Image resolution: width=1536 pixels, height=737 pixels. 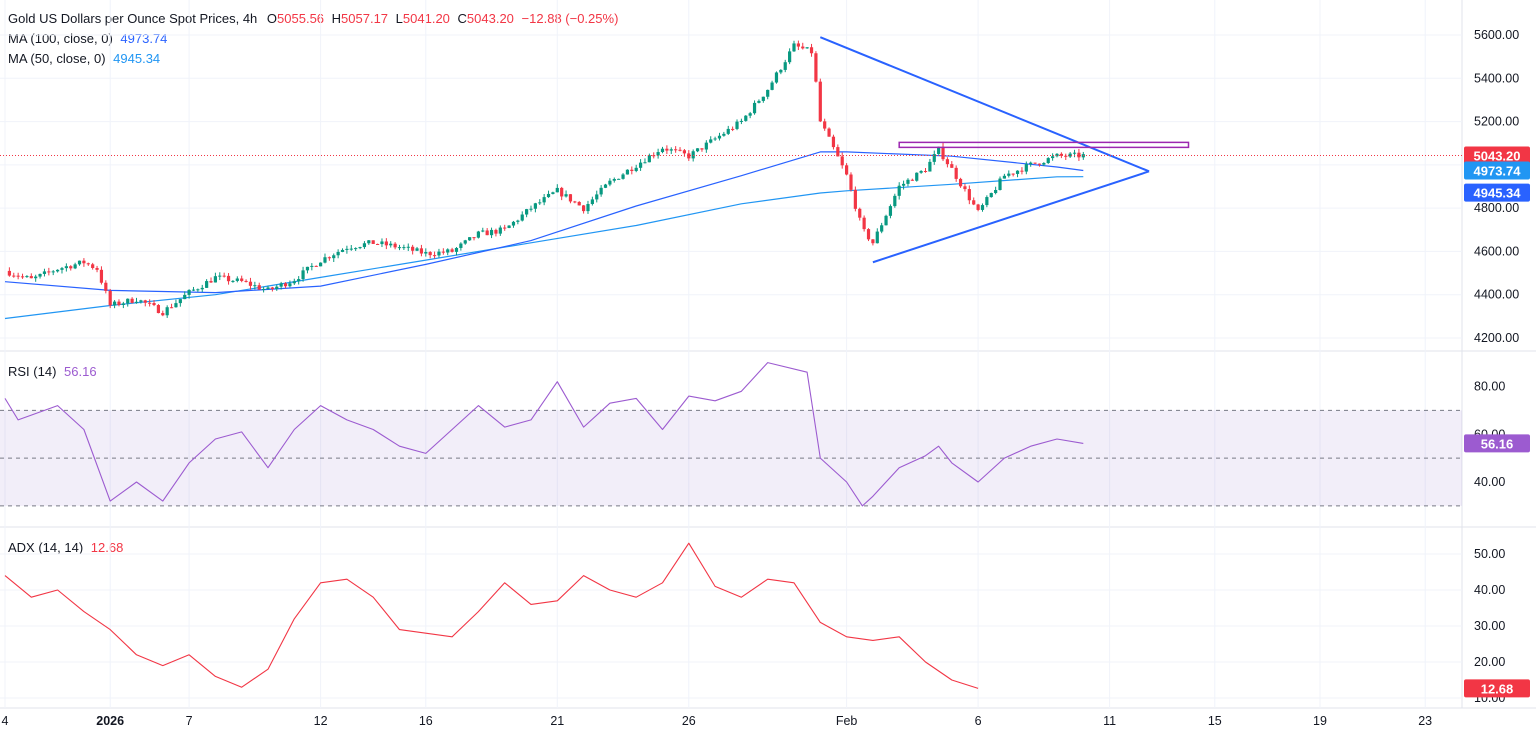 I want to click on time-tick-12: 23, so click(x=1425, y=721).